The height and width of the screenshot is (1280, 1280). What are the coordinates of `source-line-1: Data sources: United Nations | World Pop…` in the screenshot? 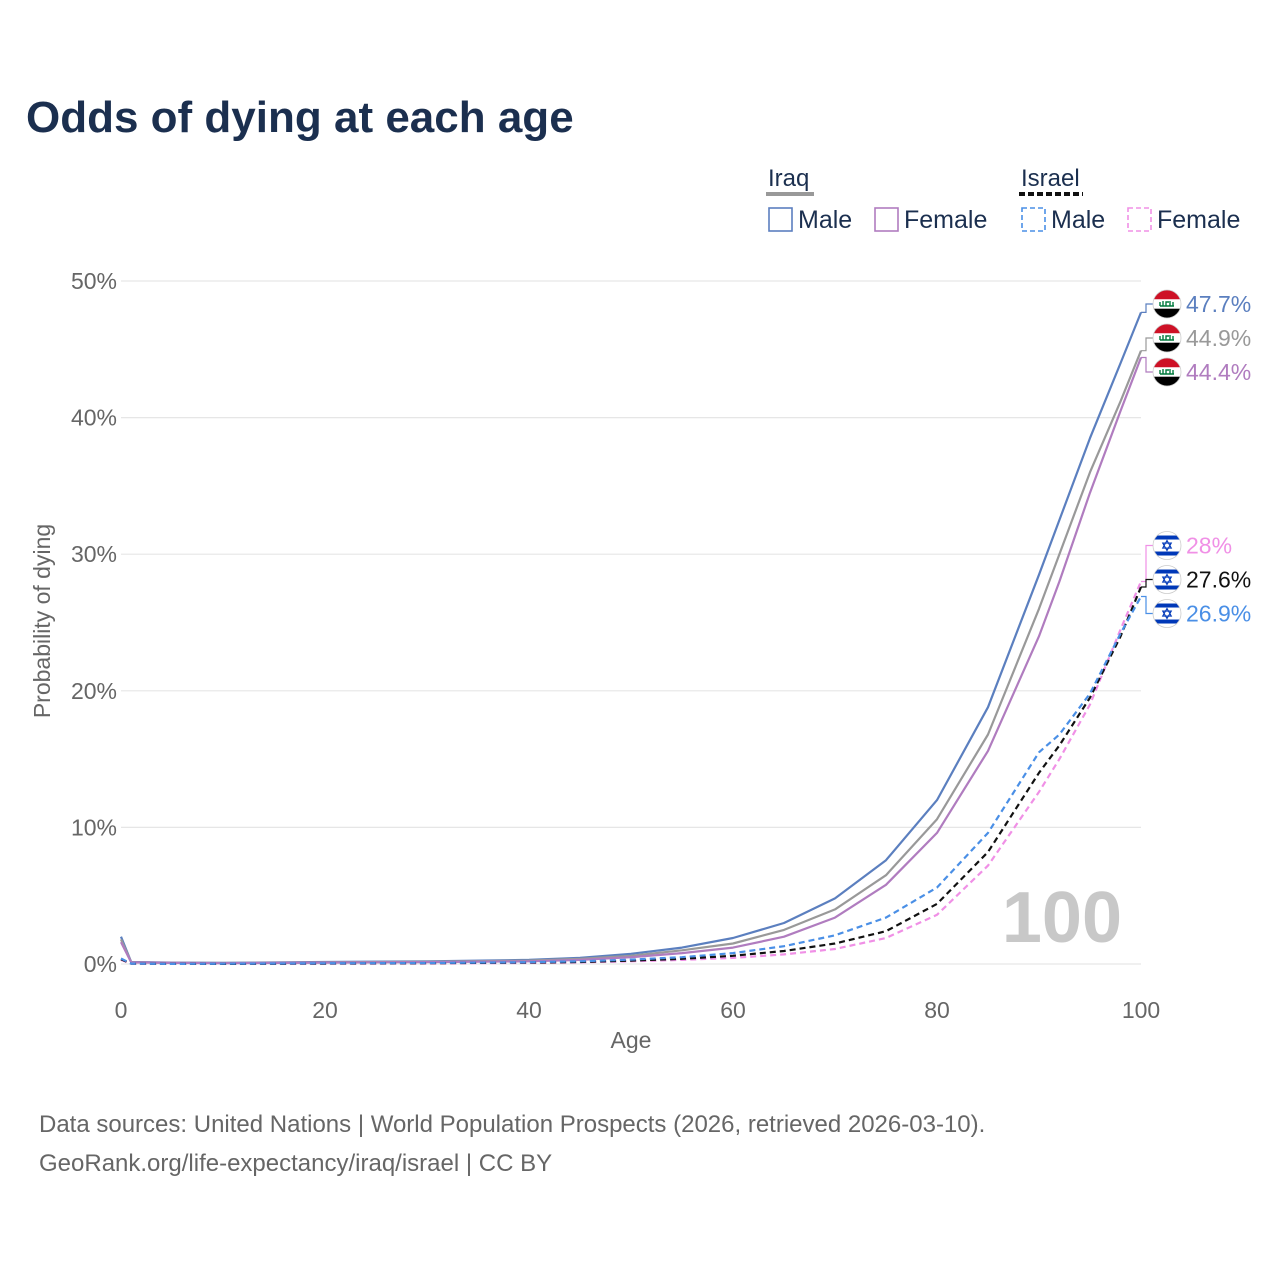 It's located at (512, 1124).